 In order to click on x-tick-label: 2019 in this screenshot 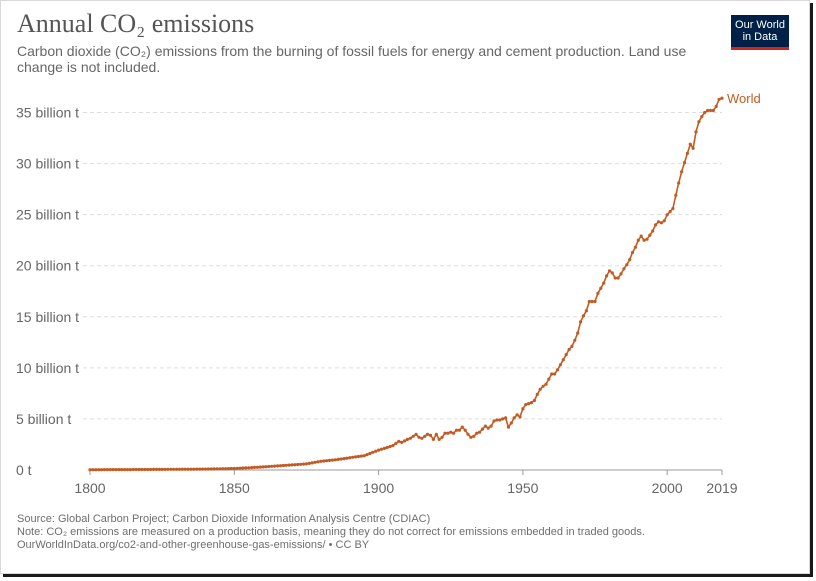, I will do `click(721, 488)`.